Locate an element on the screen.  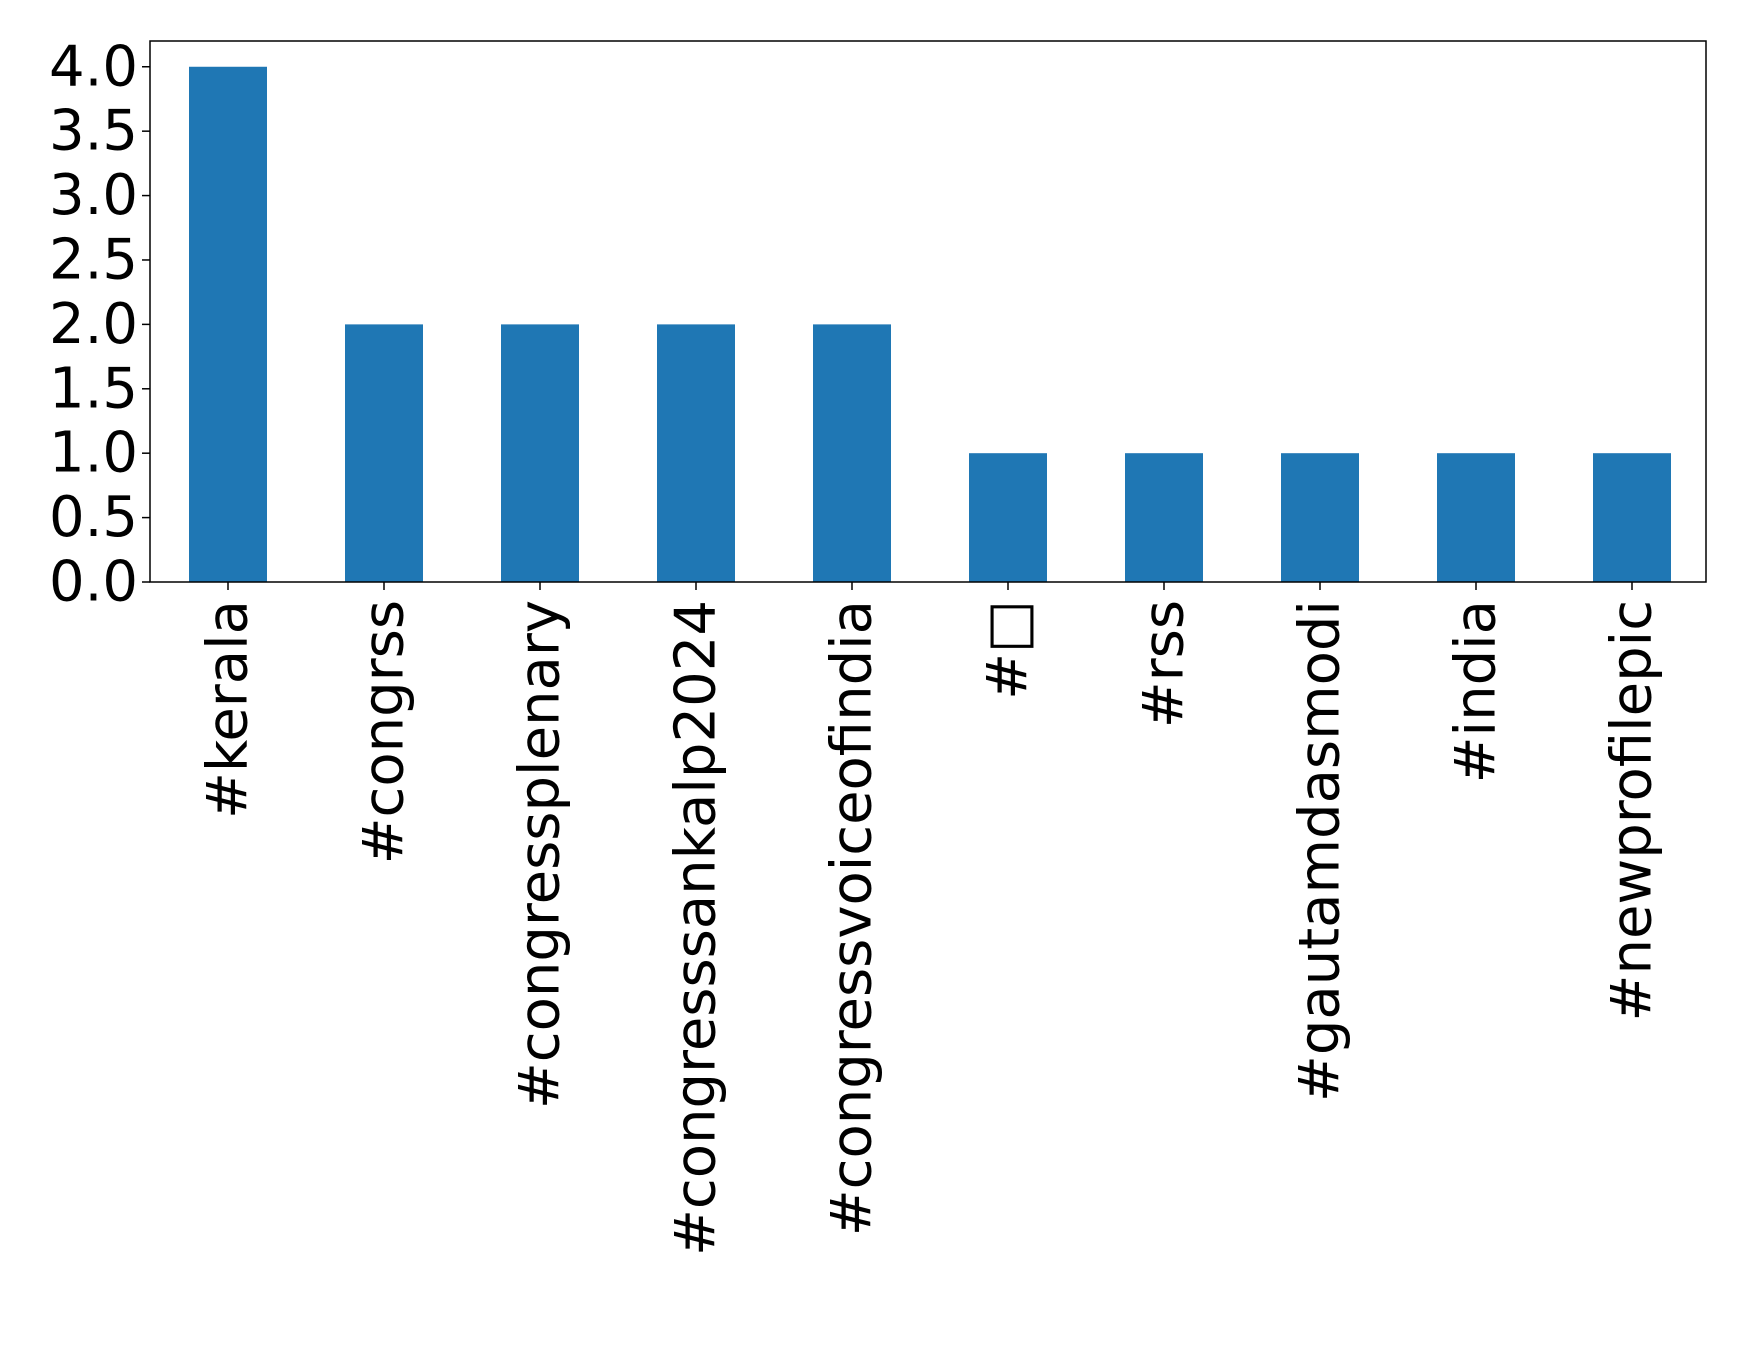
y-tick-label: 1.0 is located at coordinates (93, 453).